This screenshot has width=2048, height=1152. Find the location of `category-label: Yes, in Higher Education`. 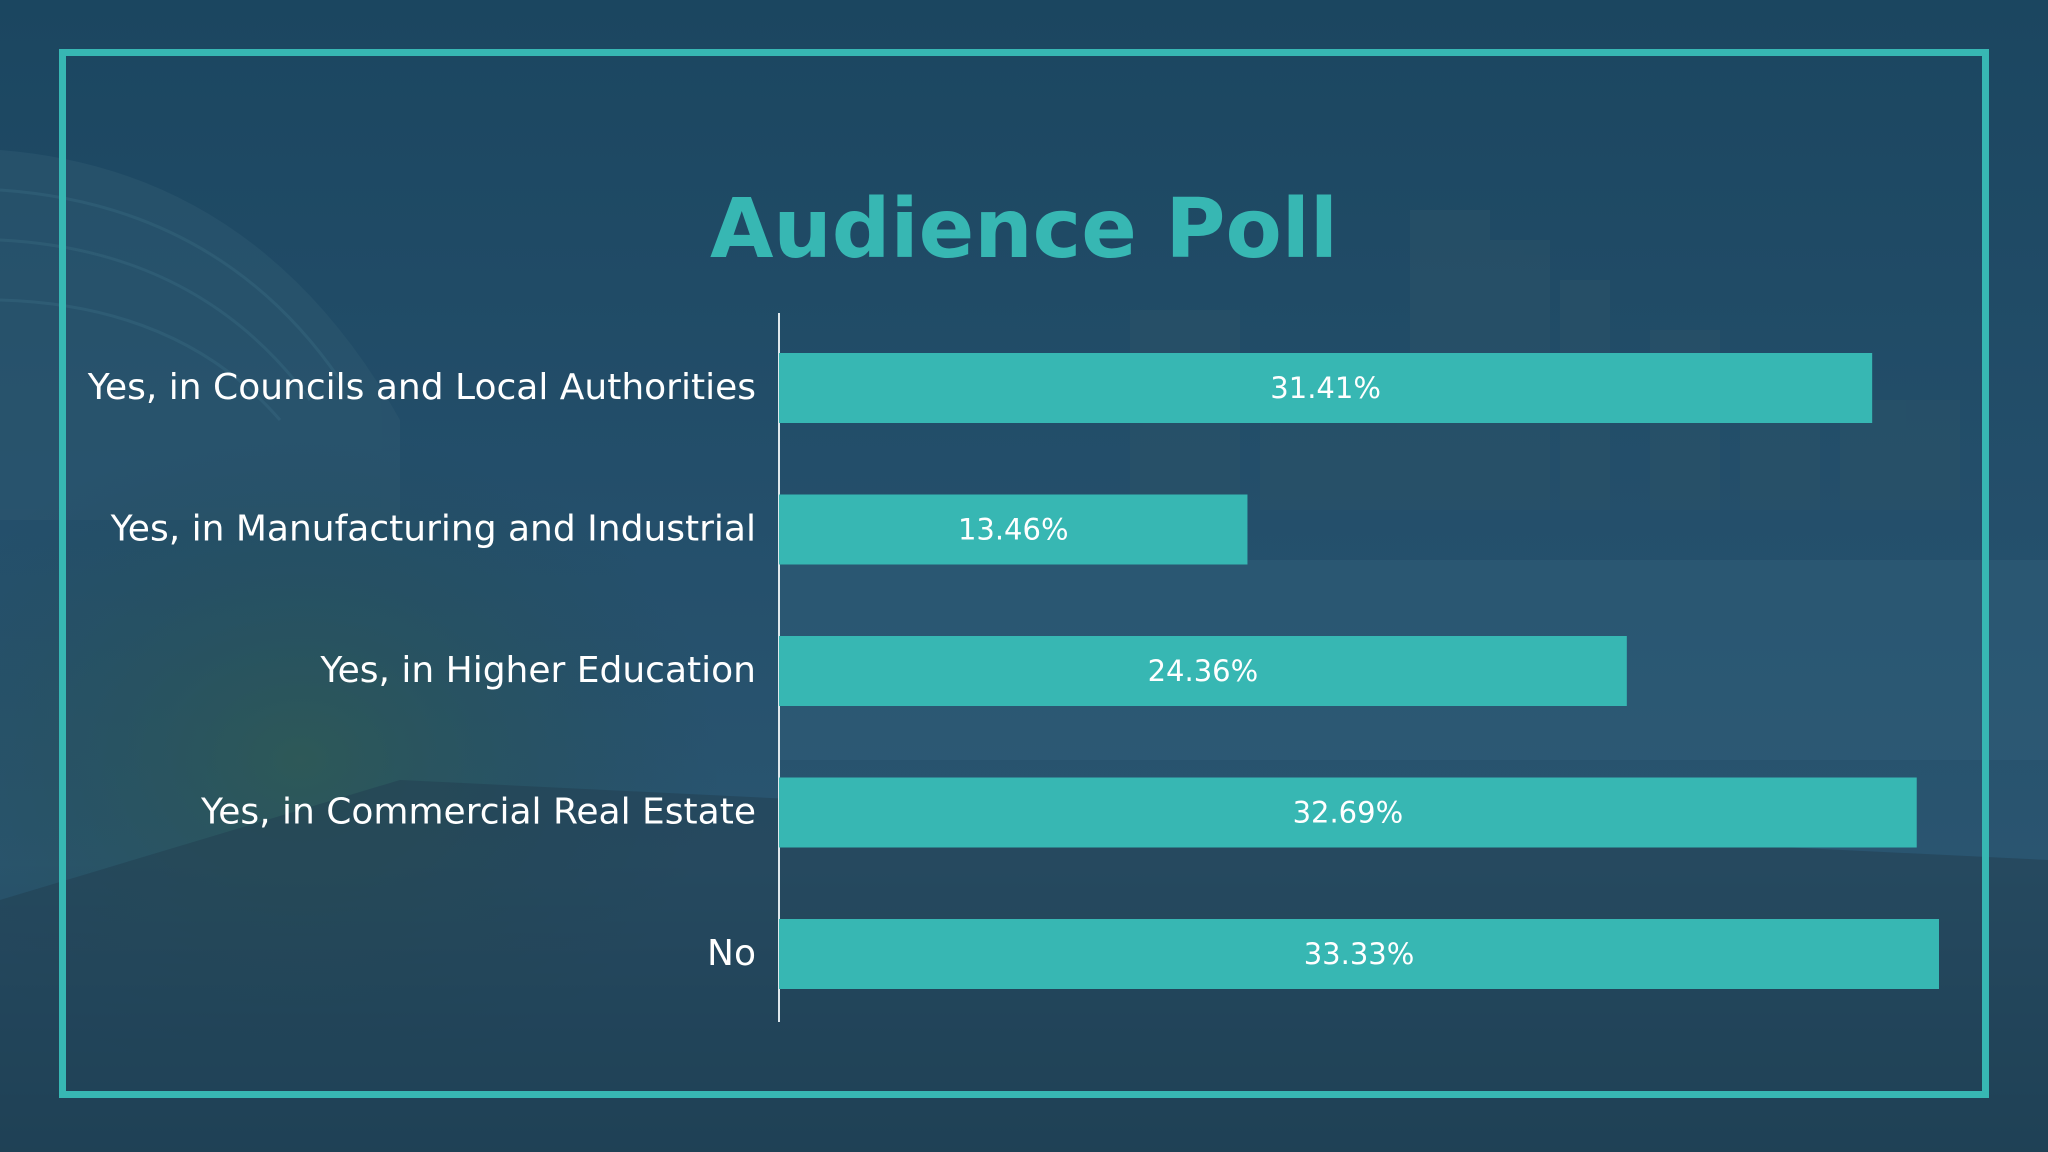

category-label: Yes, in Higher Education is located at coordinates (537, 670).